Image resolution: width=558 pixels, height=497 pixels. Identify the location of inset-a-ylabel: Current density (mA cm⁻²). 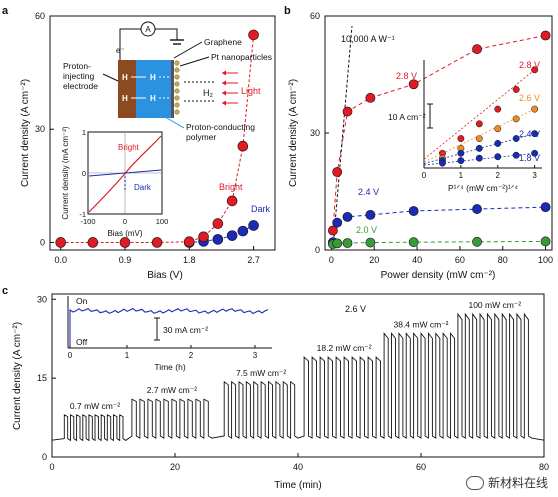
(65, 172).